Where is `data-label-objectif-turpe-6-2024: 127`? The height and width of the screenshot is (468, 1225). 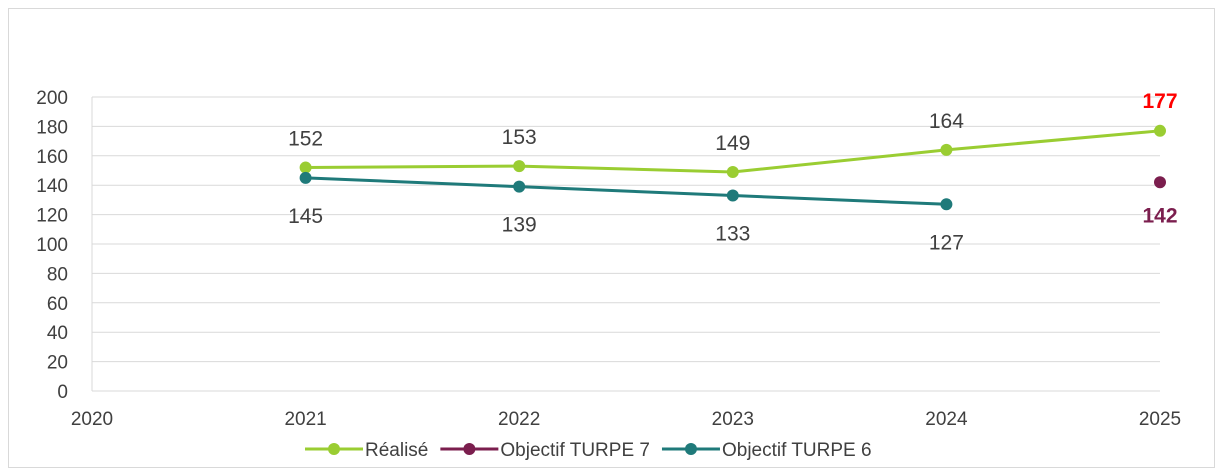 data-label-objectif-turpe-6-2024: 127 is located at coordinates (946, 242).